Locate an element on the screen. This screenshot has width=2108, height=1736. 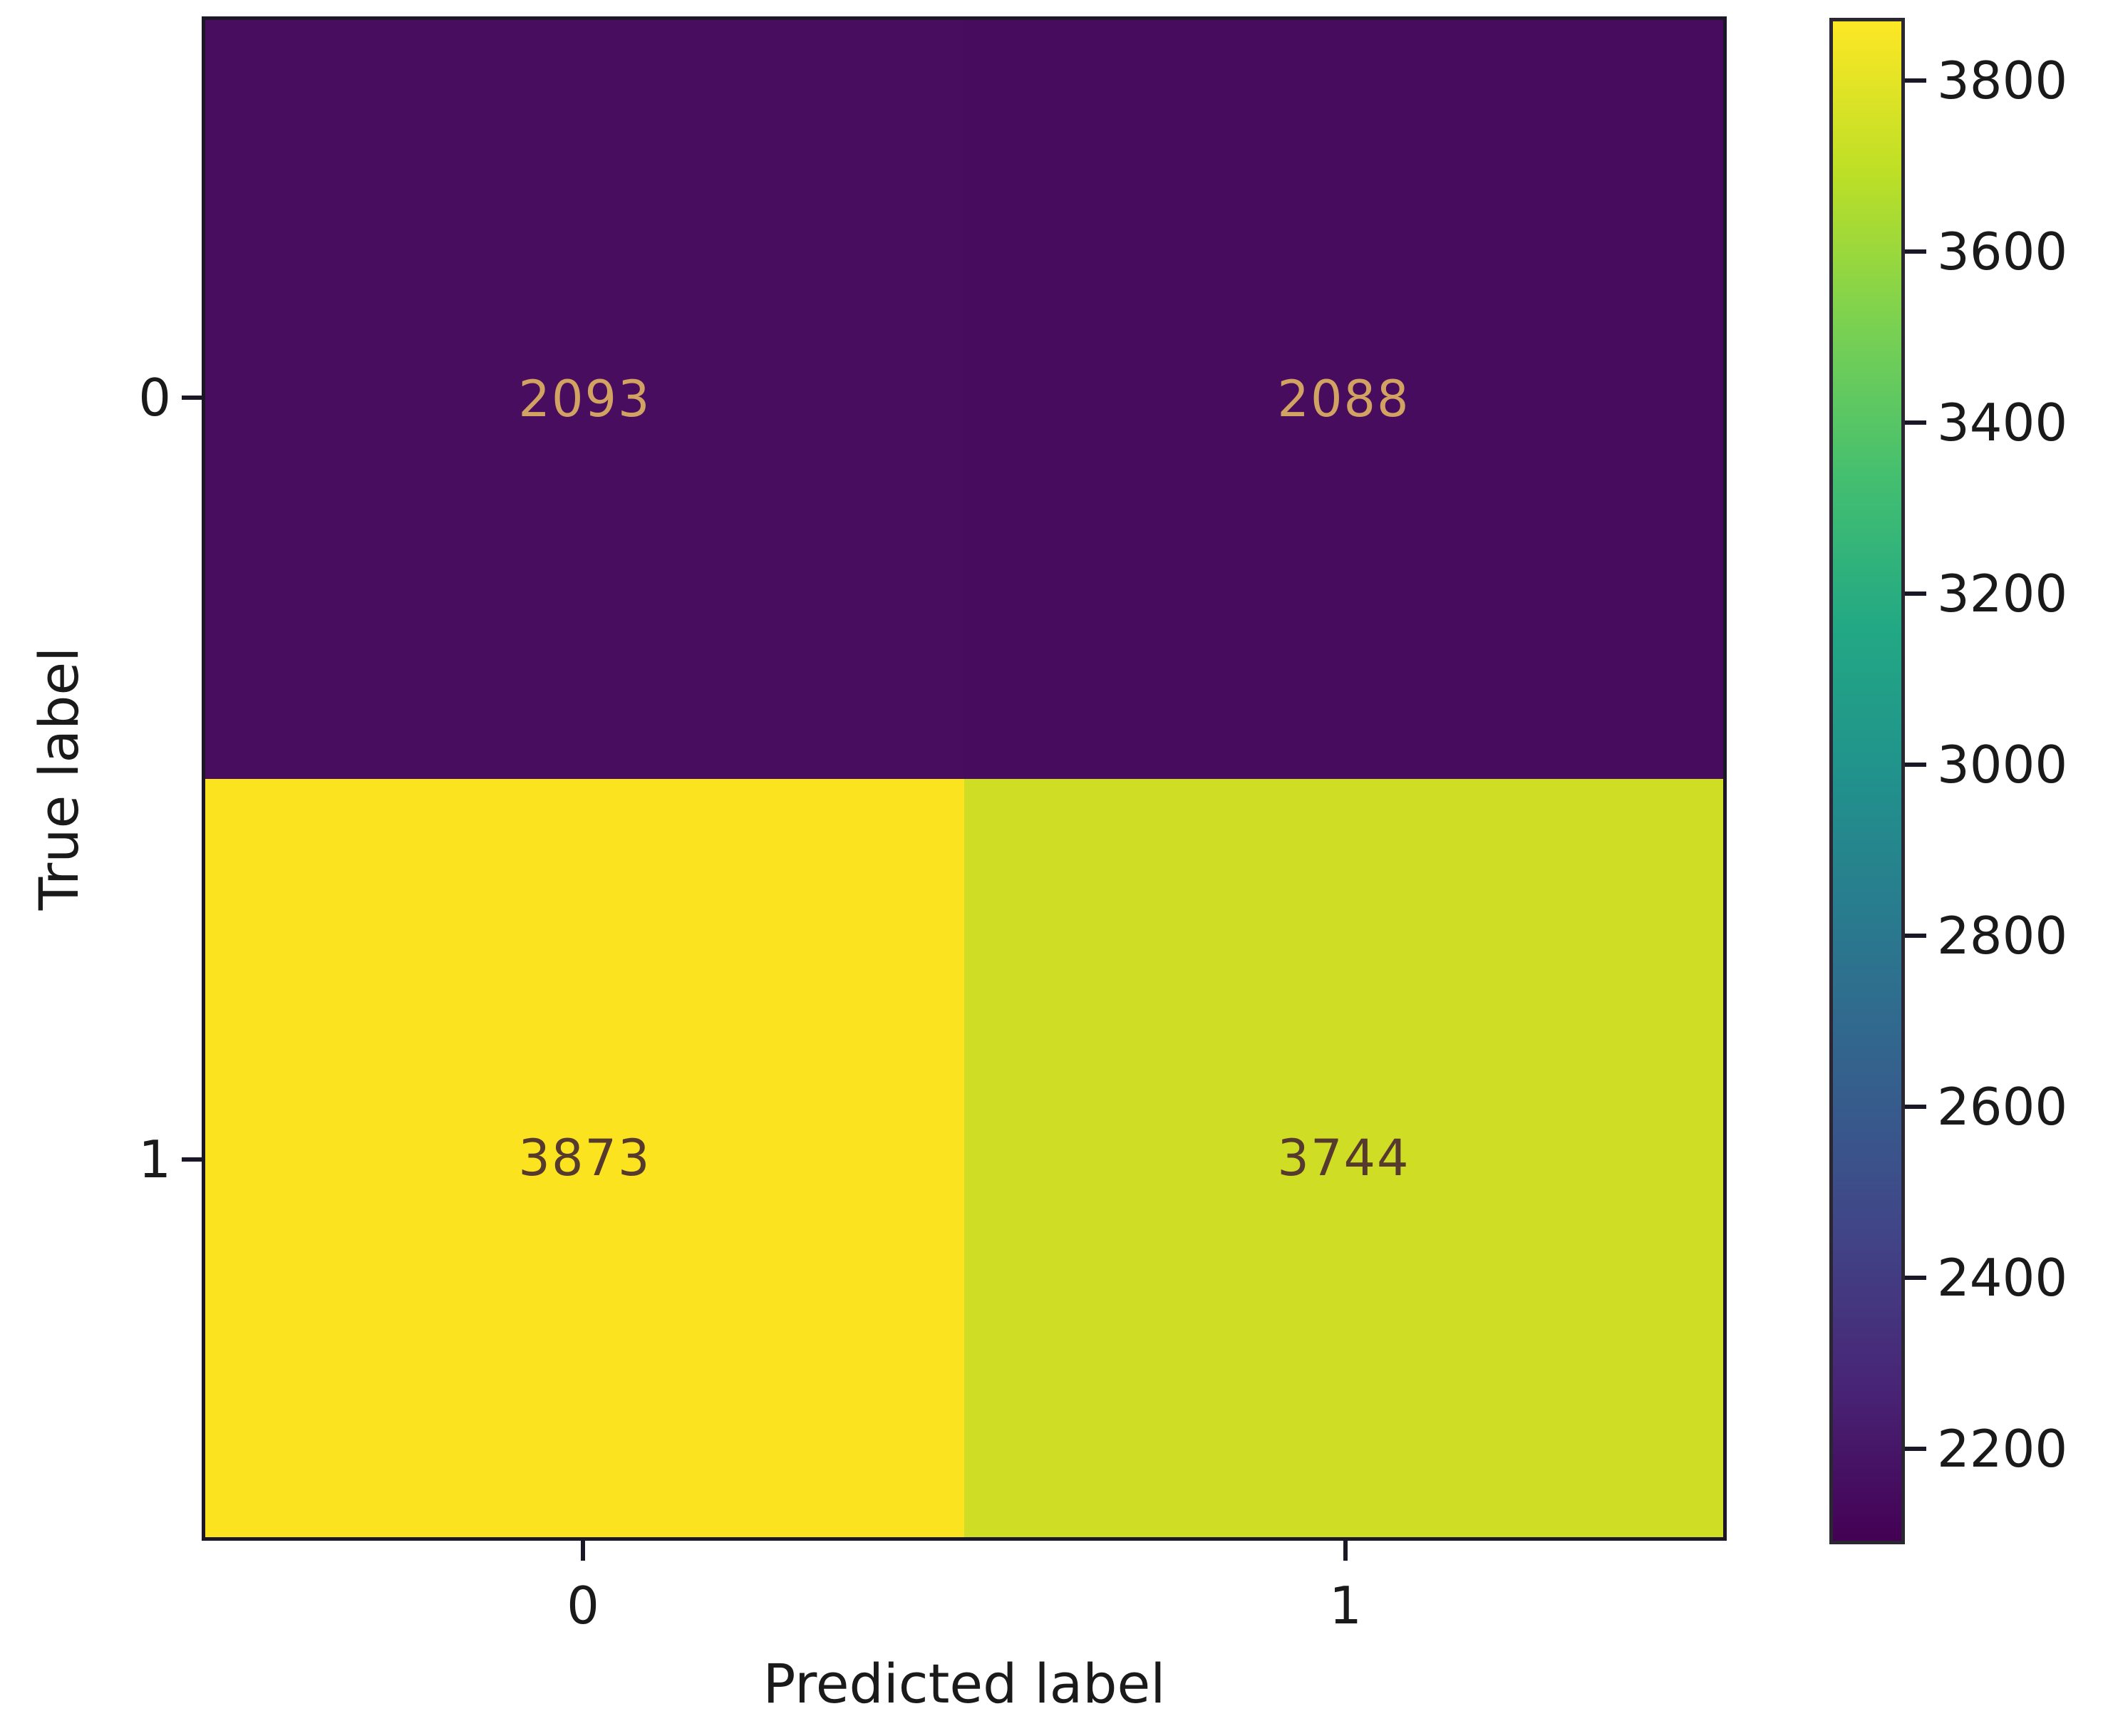
x-tick-label-1: 1 is located at coordinates (1346, 1606).